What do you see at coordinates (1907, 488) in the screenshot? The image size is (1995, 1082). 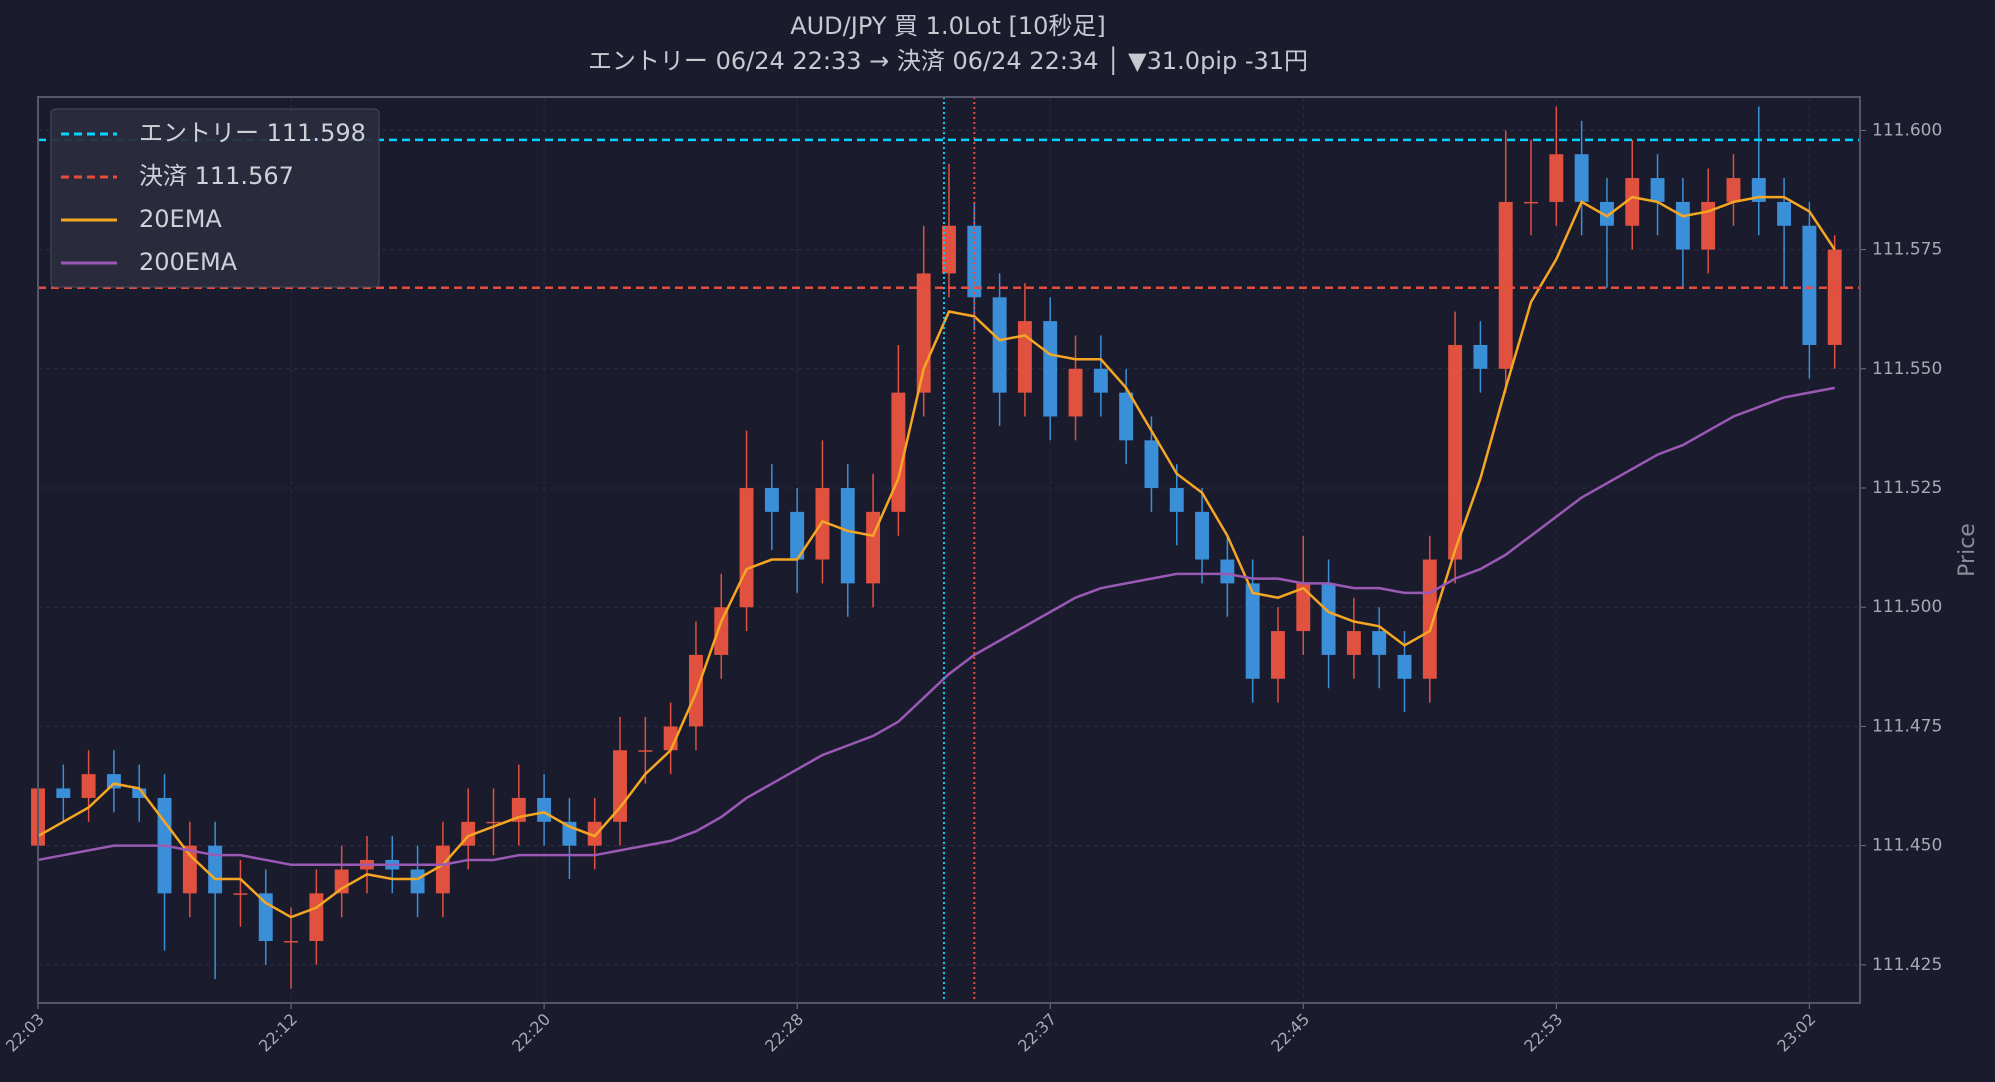 I see `y-tick-label: 111.525` at bounding box center [1907, 488].